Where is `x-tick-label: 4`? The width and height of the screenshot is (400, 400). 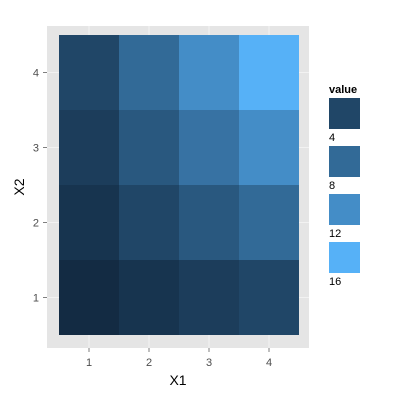
x-tick-label: 4 is located at coordinates (269, 363).